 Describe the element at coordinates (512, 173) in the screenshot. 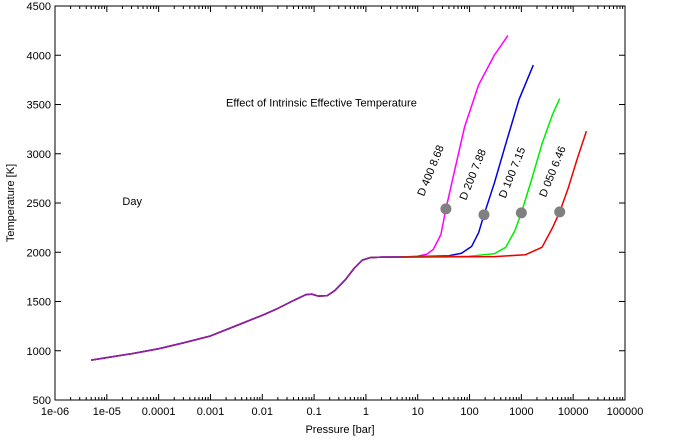

I see `curve-label-3: D 100 7.15` at that location.